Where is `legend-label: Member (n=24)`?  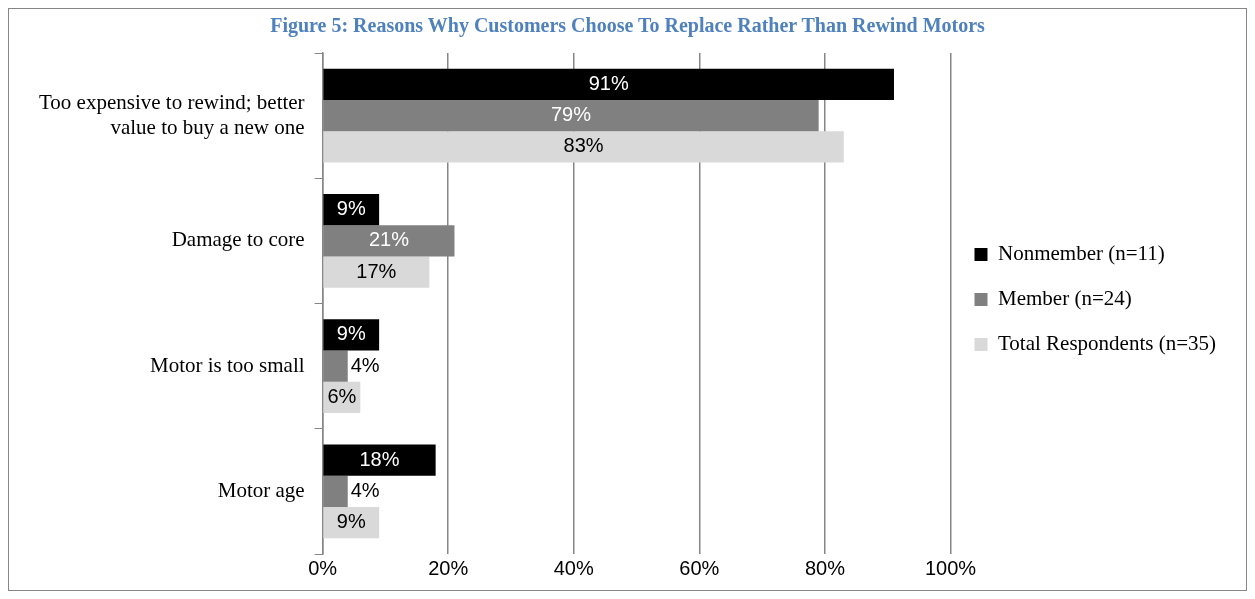 legend-label: Member (n=24) is located at coordinates (1064, 298).